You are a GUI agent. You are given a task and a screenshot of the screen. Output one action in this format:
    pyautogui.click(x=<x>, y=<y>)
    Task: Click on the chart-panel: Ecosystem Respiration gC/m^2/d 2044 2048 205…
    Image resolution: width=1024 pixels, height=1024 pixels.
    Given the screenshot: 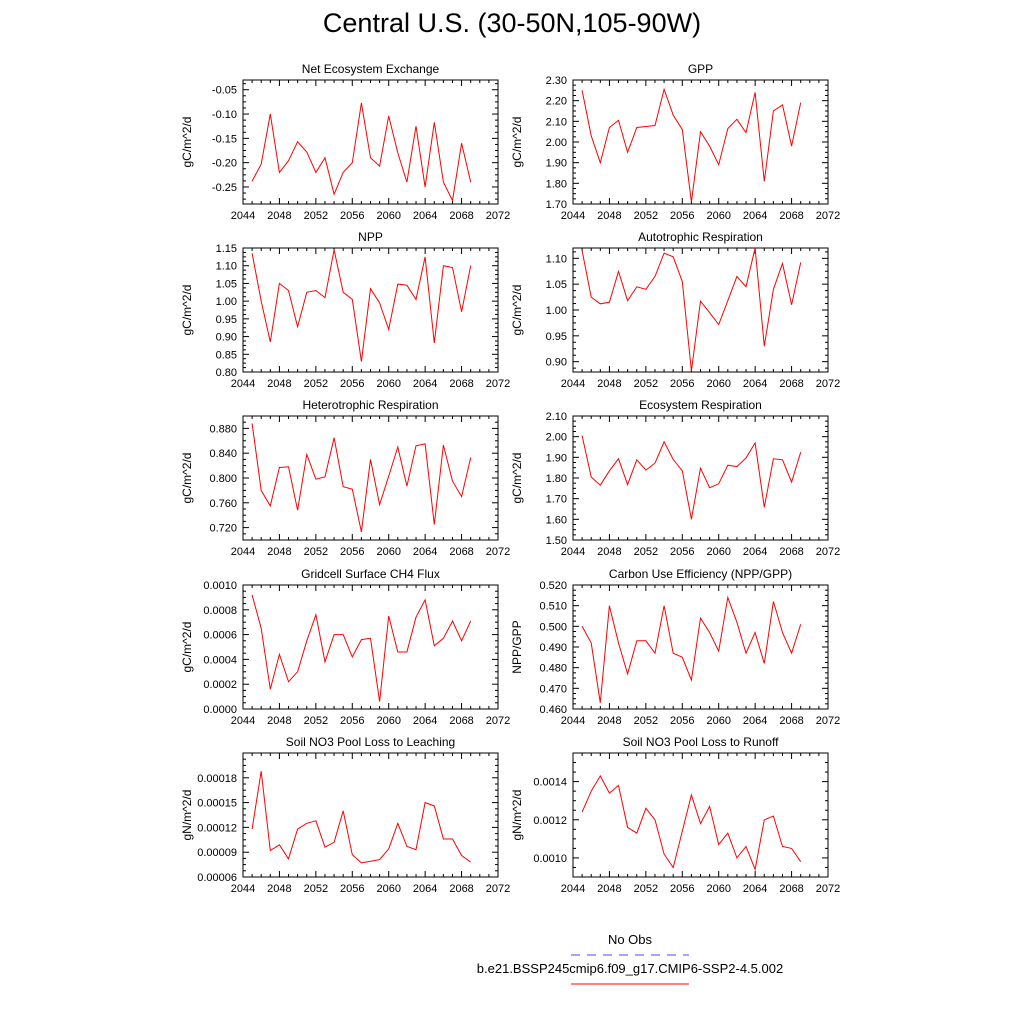 What is the action you would take?
    pyautogui.click(x=675, y=478)
    